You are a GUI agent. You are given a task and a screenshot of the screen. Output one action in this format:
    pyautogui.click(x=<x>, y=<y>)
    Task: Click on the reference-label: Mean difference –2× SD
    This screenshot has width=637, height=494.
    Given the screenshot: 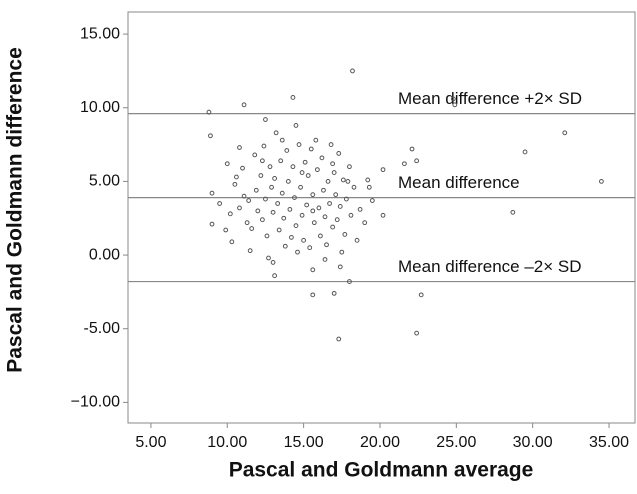 What is the action you would take?
    pyautogui.click(x=490, y=266)
    